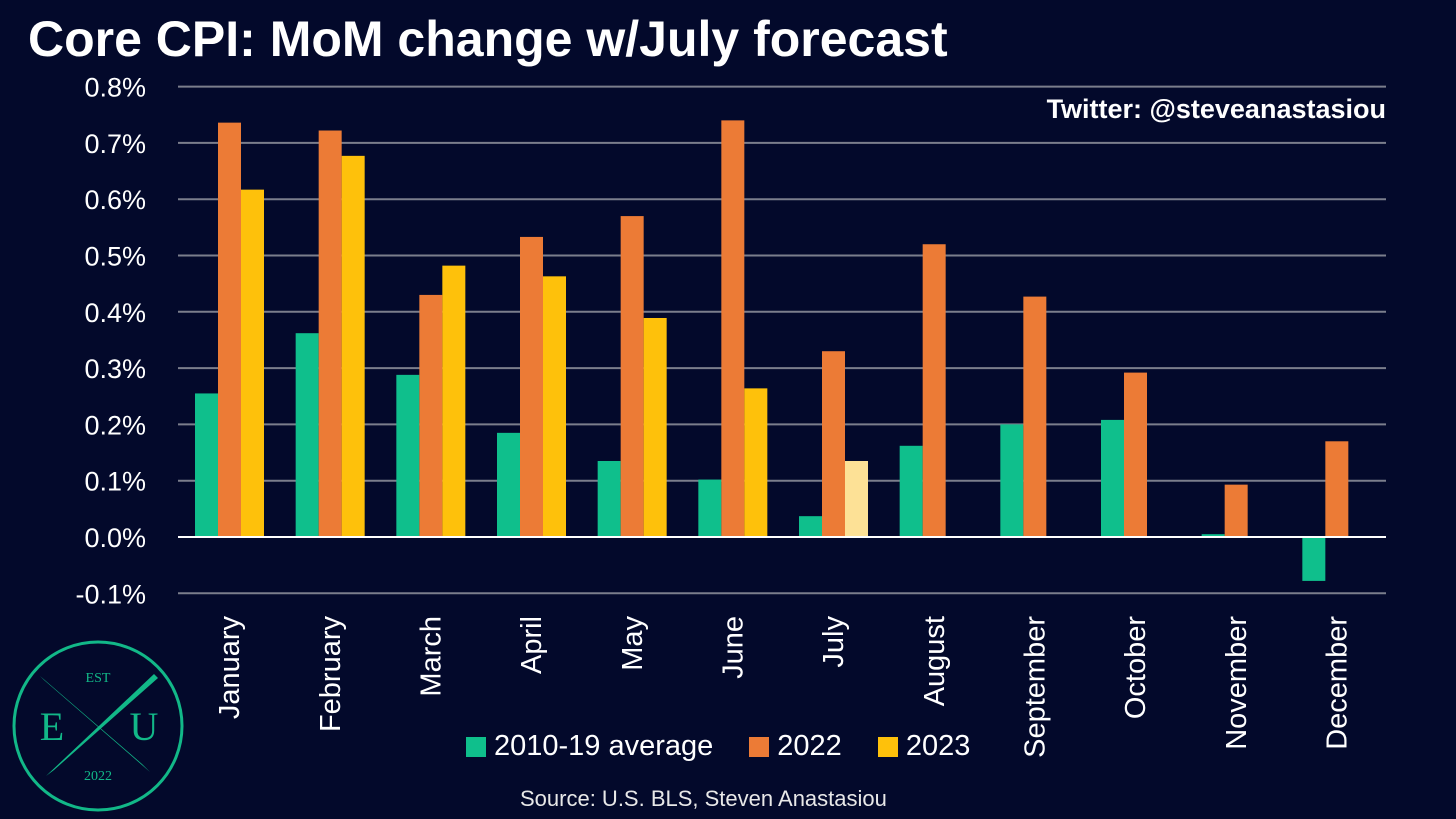 Image resolution: width=1456 pixels, height=819 pixels. What do you see at coordinates (115, 144) in the screenshot?
I see `y-tick-label: 0.7%` at bounding box center [115, 144].